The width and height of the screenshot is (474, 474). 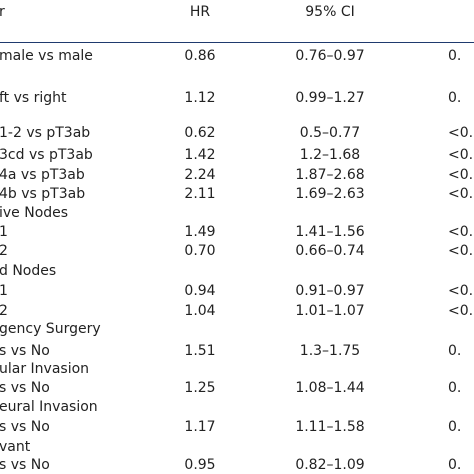 What do you see at coordinates (330, 291) in the screenshot?
I see `ci: 0.91–0.97` at bounding box center [330, 291].